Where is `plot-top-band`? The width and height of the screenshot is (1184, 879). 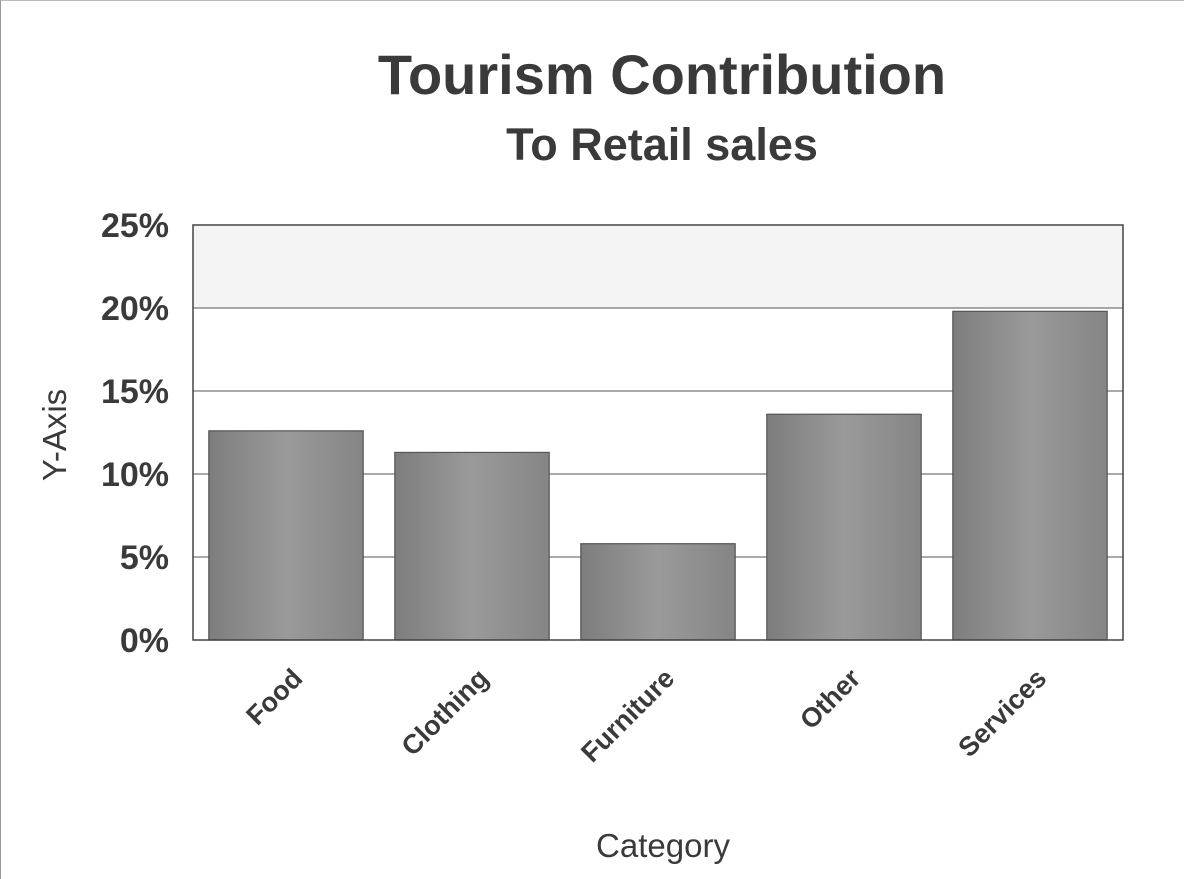
plot-top-band is located at coordinates (658, 266).